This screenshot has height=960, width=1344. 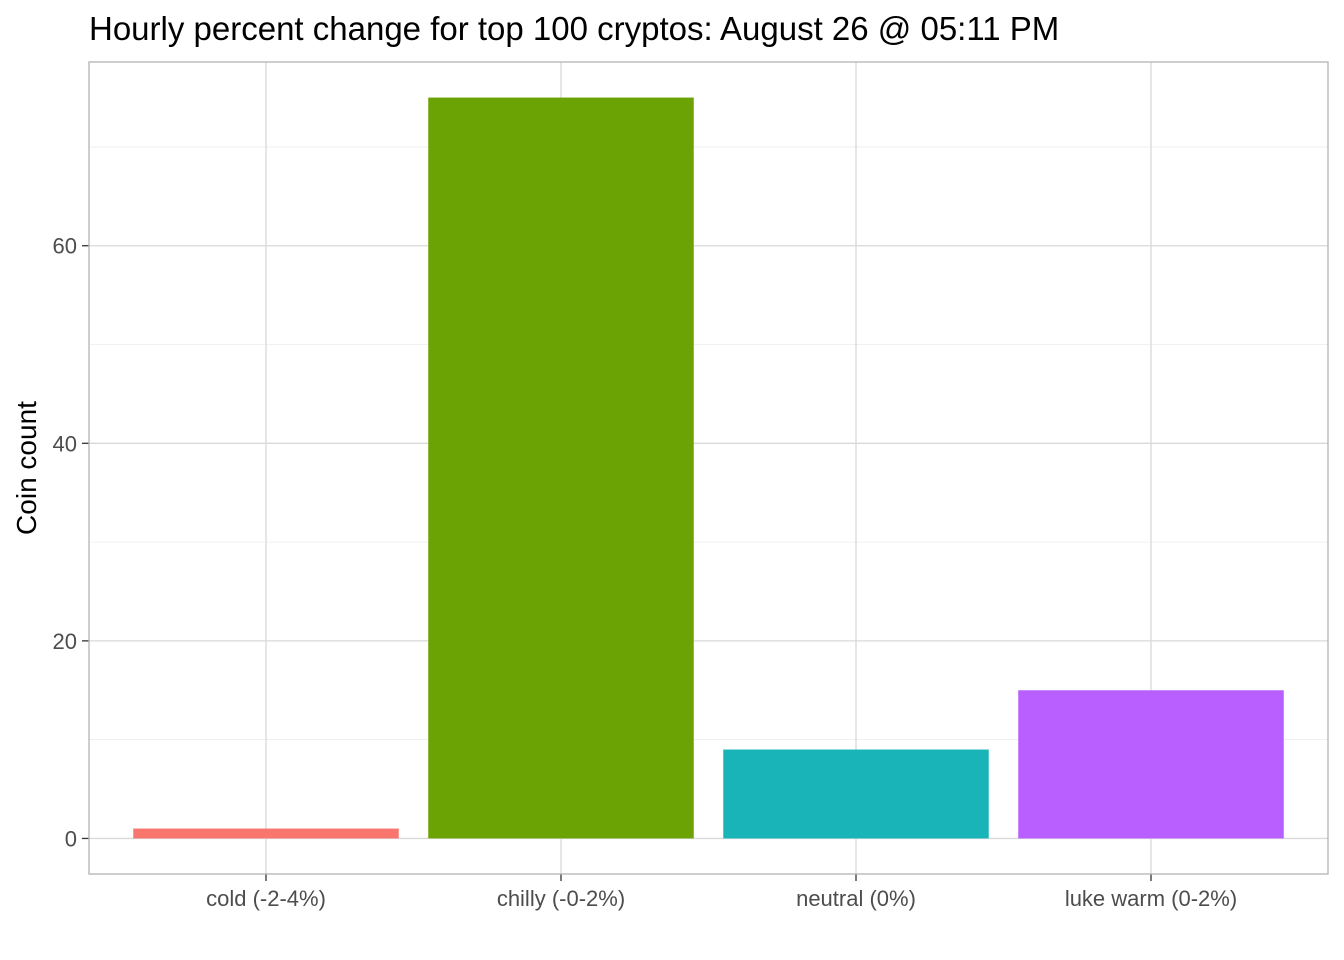 I want to click on y-tick-label: 60, so click(x=65, y=246).